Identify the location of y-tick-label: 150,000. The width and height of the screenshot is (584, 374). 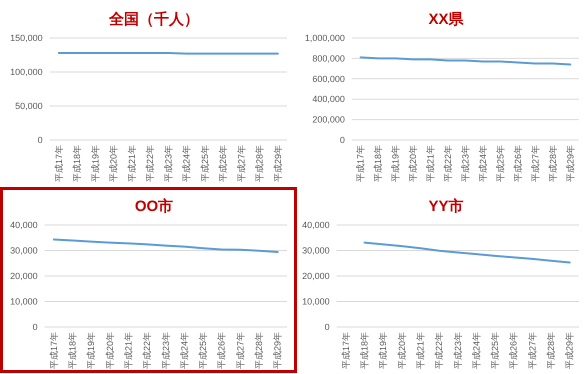
(26, 38).